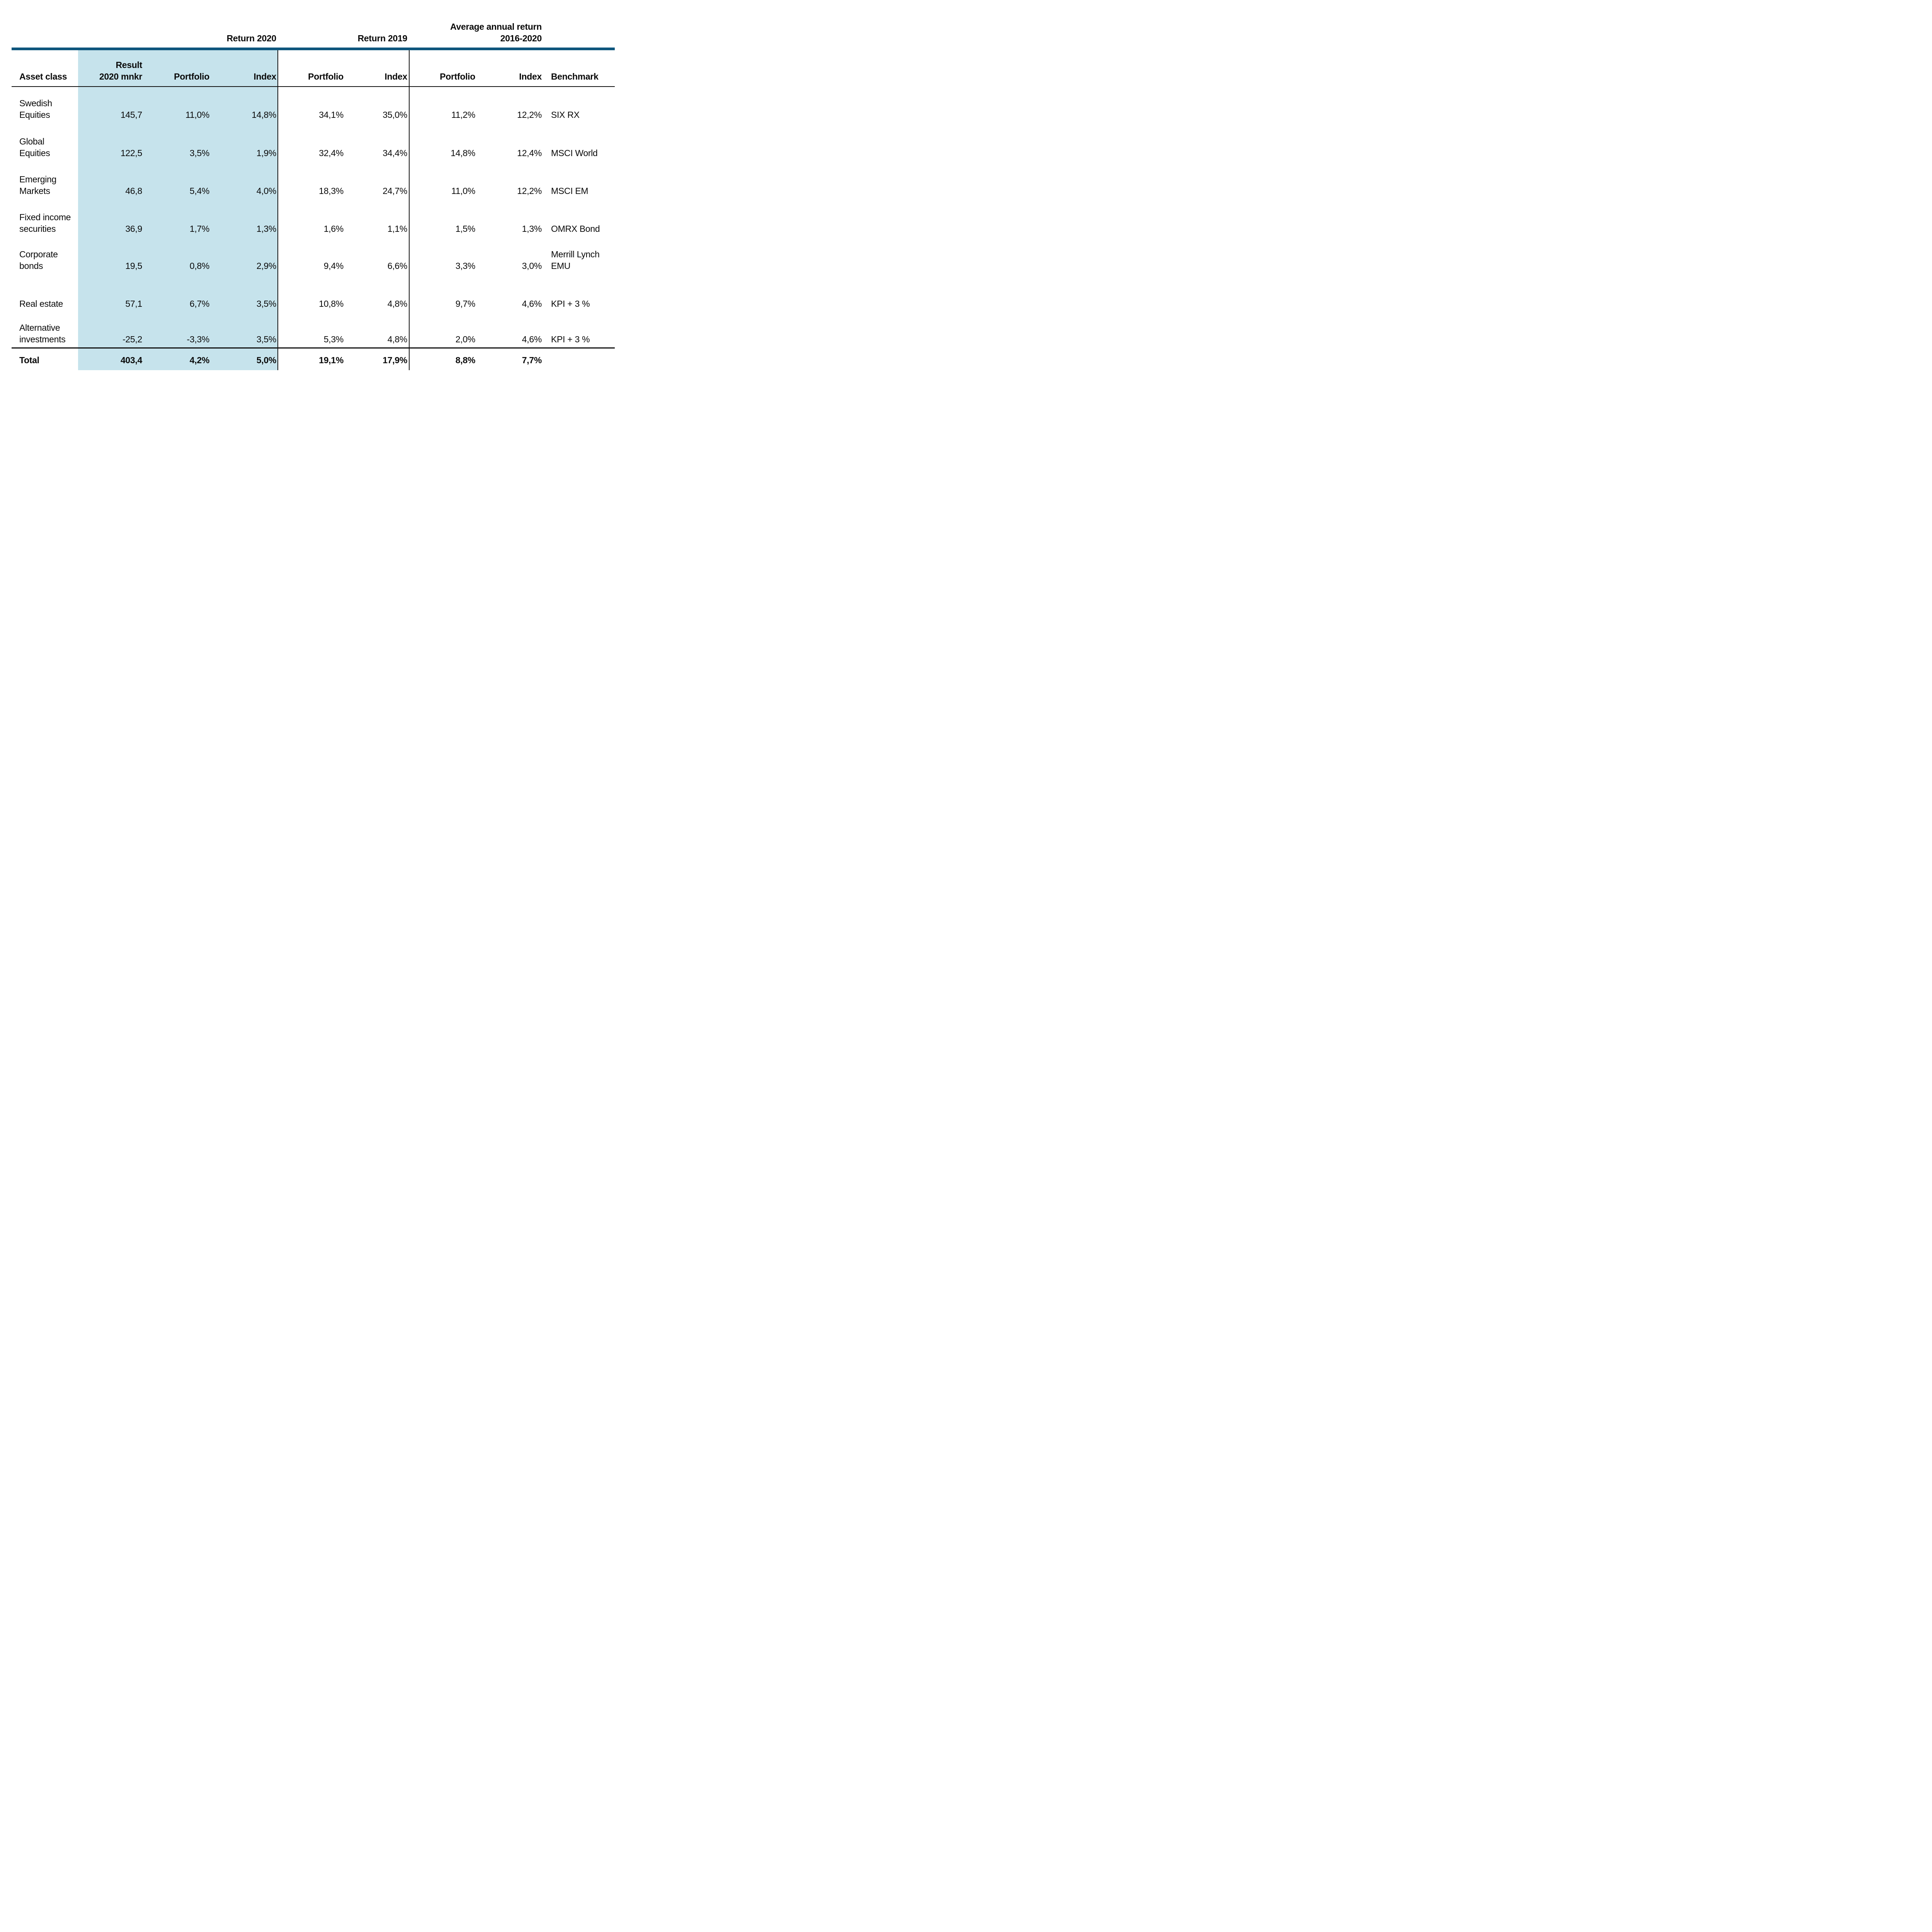 This screenshot has height=1932, width=1932. What do you see at coordinates (266, 153) in the screenshot?
I see `index-2020-value: 1,9%` at bounding box center [266, 153].